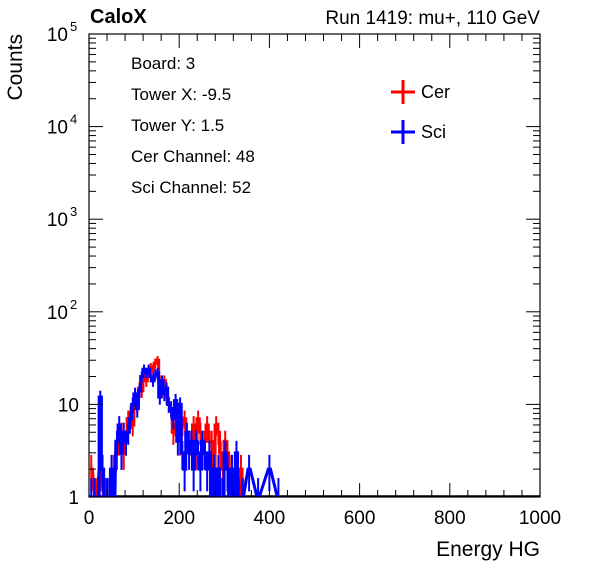 This screenshot has width=596, height=572. I want to click on x-tick-label: 0, so click(89, 518).